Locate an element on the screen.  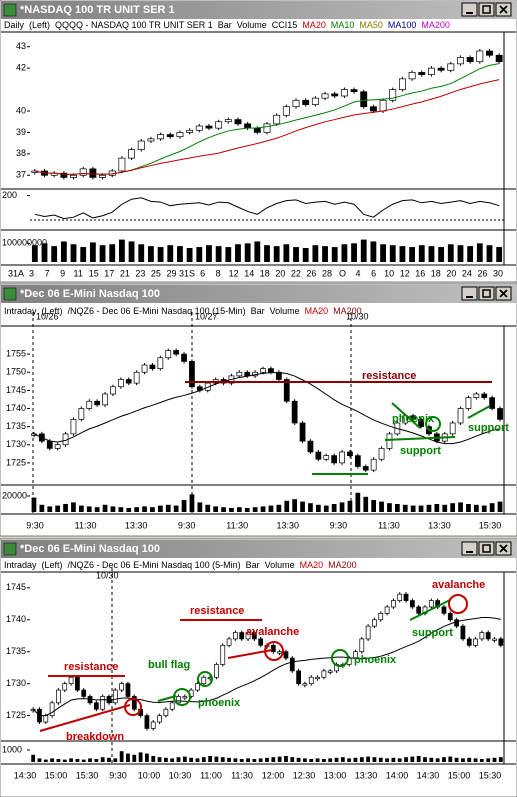
x-tick-label: 11:00 is located at coordinates (211, 775).